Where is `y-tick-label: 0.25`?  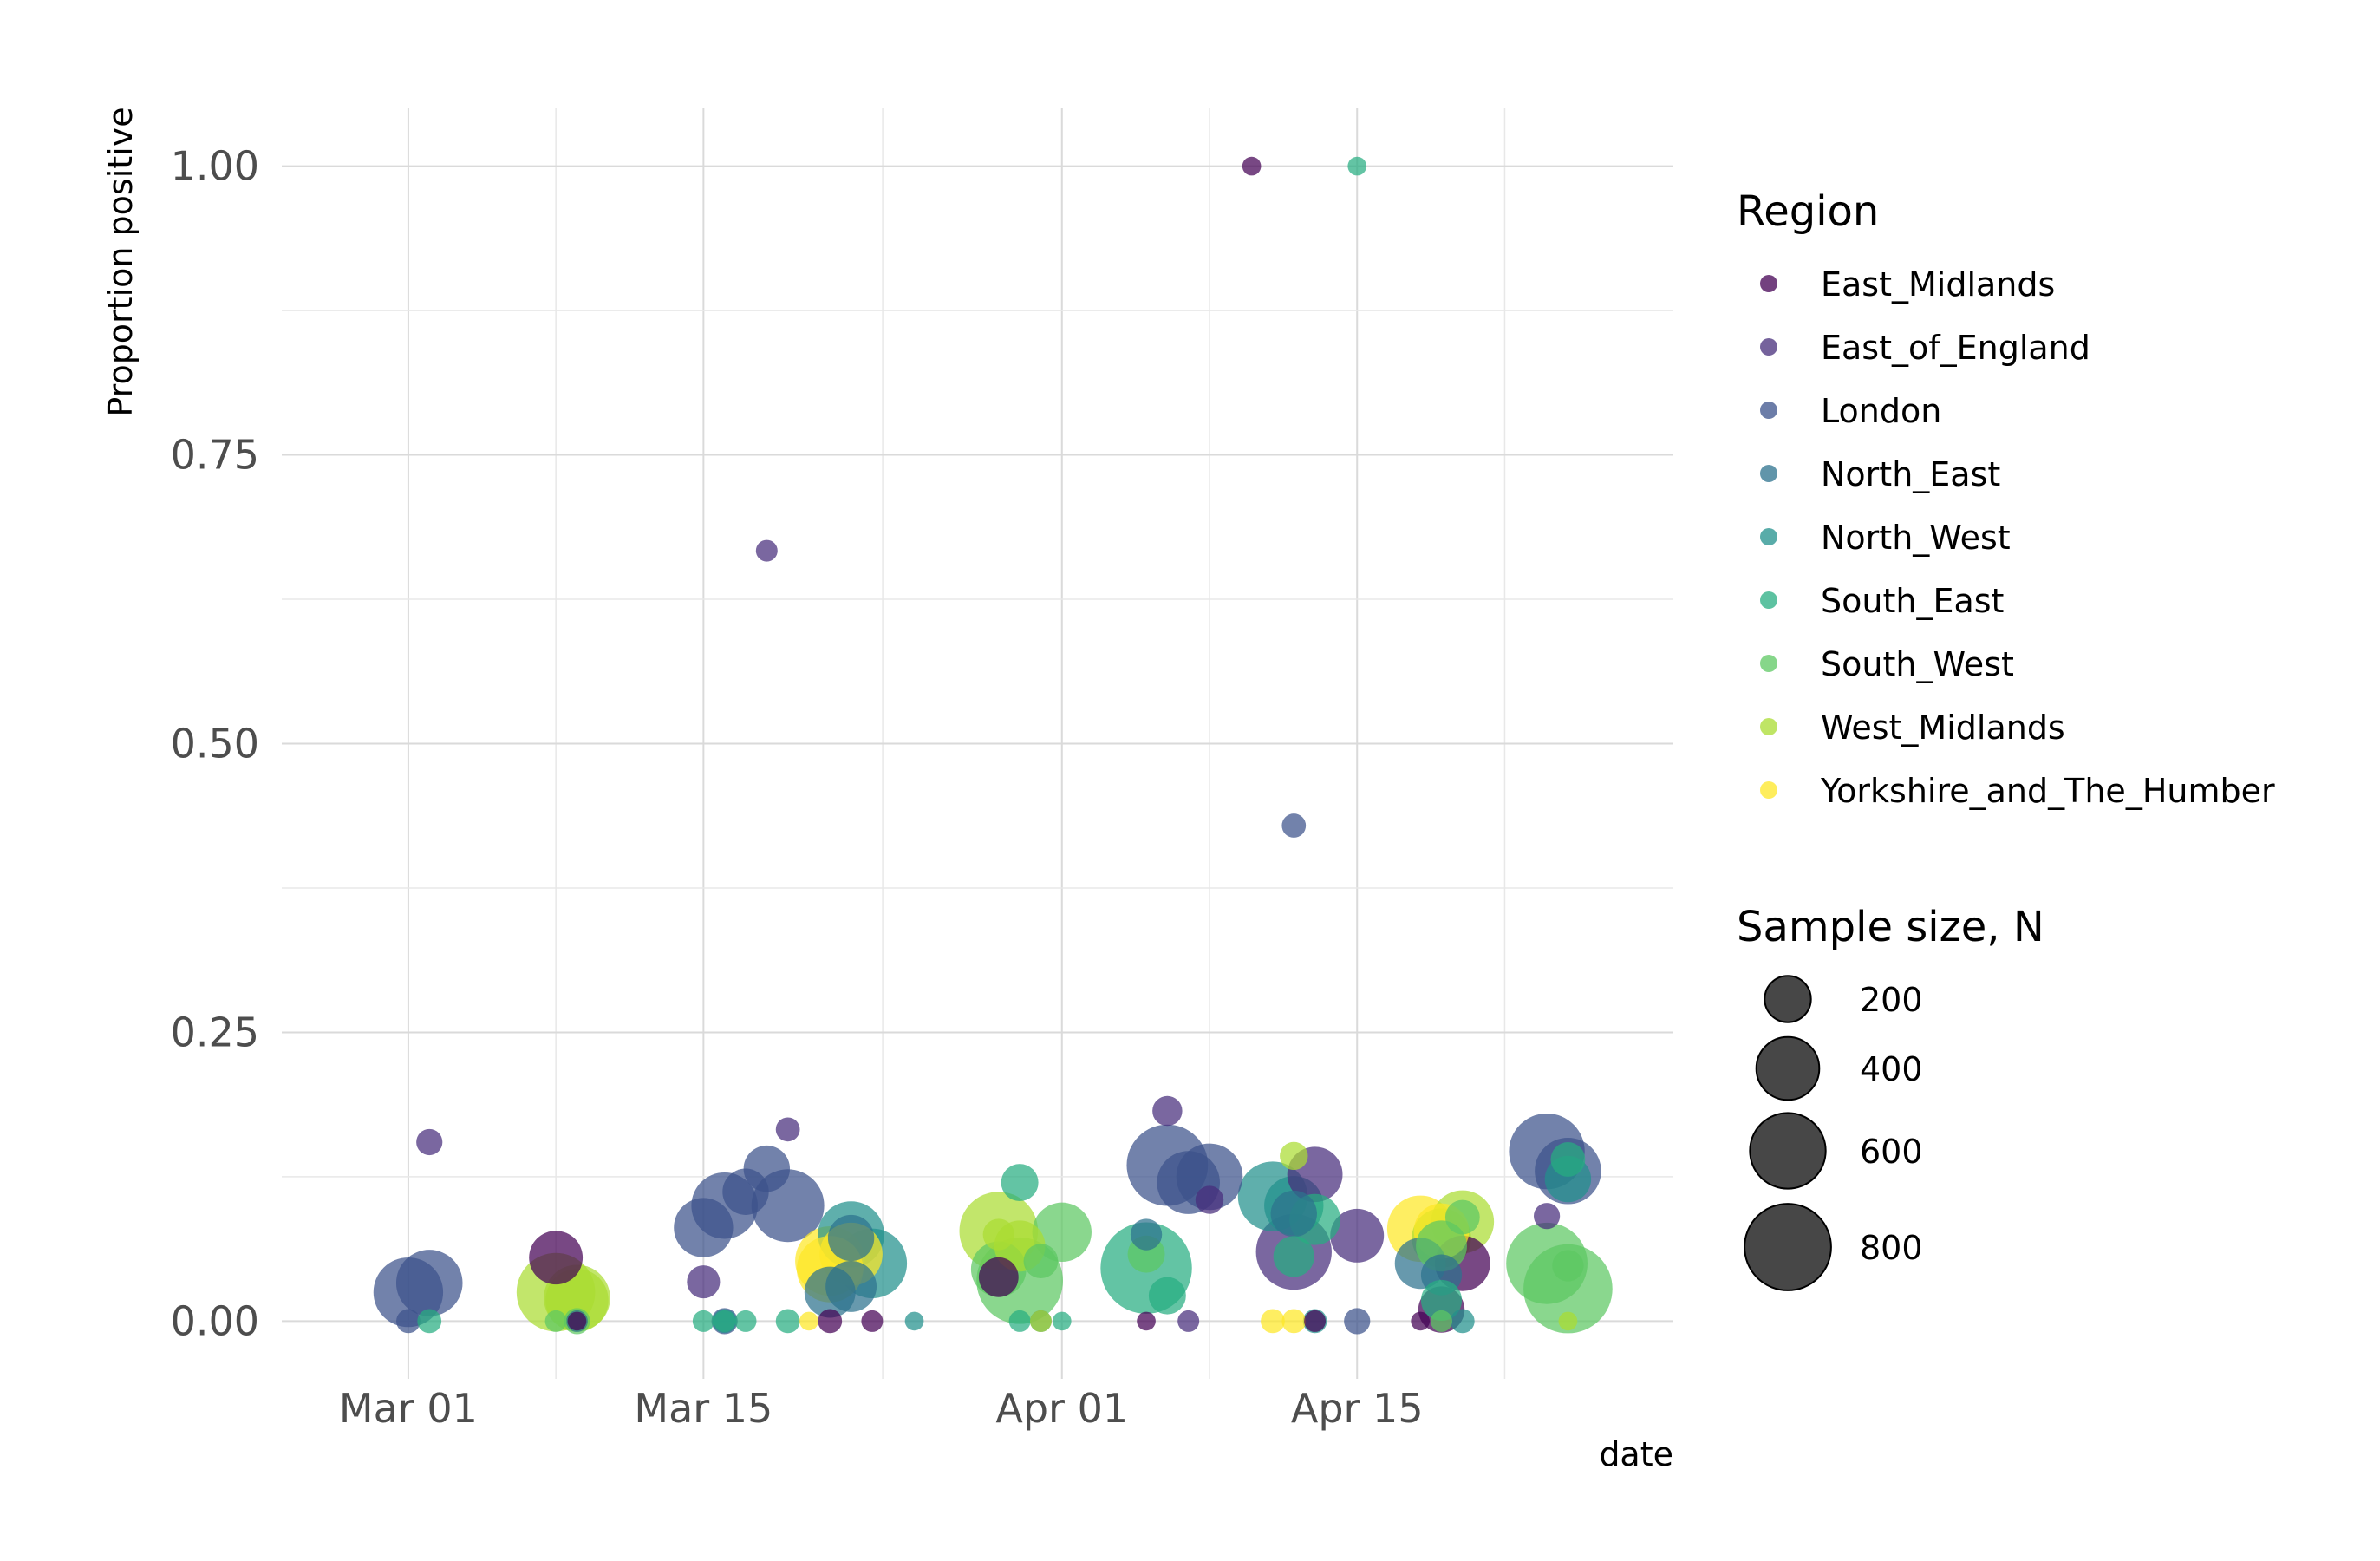 y-tick-label: 0.25 is located at coordinates (215, 1032).